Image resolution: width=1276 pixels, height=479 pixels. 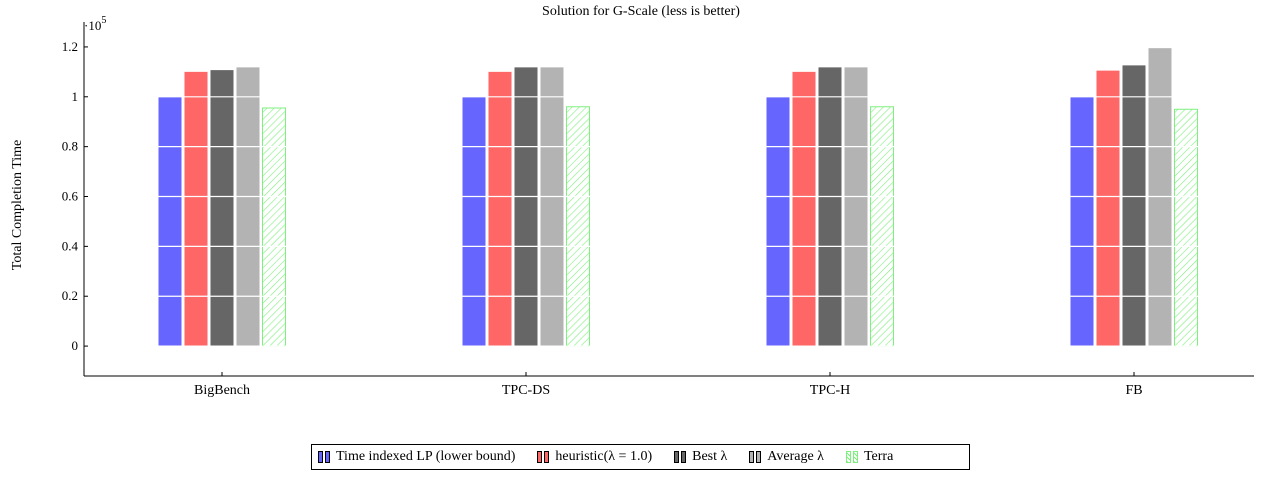 I want to click on legend-label: Terra, so click(x=878, y=456).